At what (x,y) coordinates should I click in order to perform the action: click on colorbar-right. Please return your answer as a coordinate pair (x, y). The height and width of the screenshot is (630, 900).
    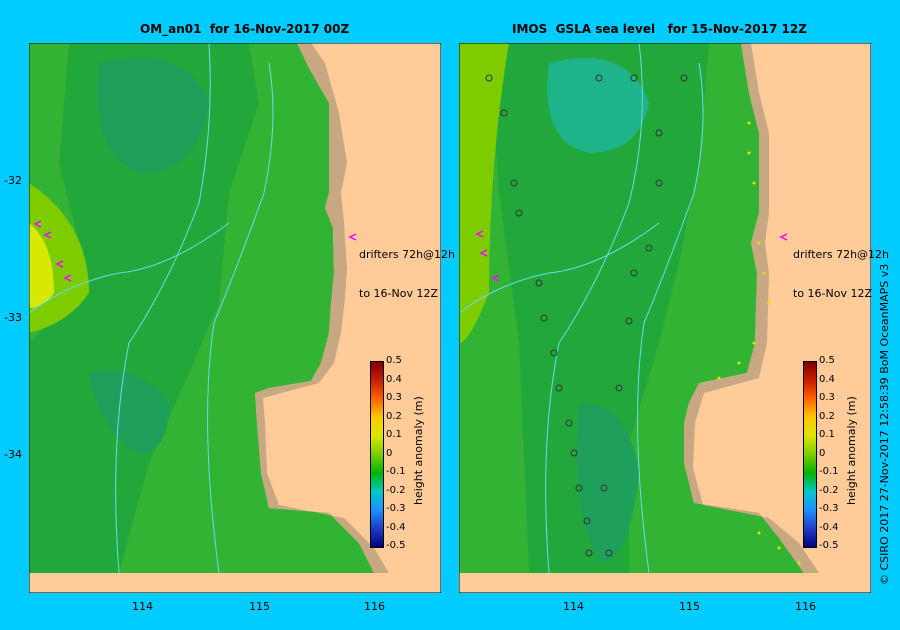
    Looking at the image, I should click on (810, 454).